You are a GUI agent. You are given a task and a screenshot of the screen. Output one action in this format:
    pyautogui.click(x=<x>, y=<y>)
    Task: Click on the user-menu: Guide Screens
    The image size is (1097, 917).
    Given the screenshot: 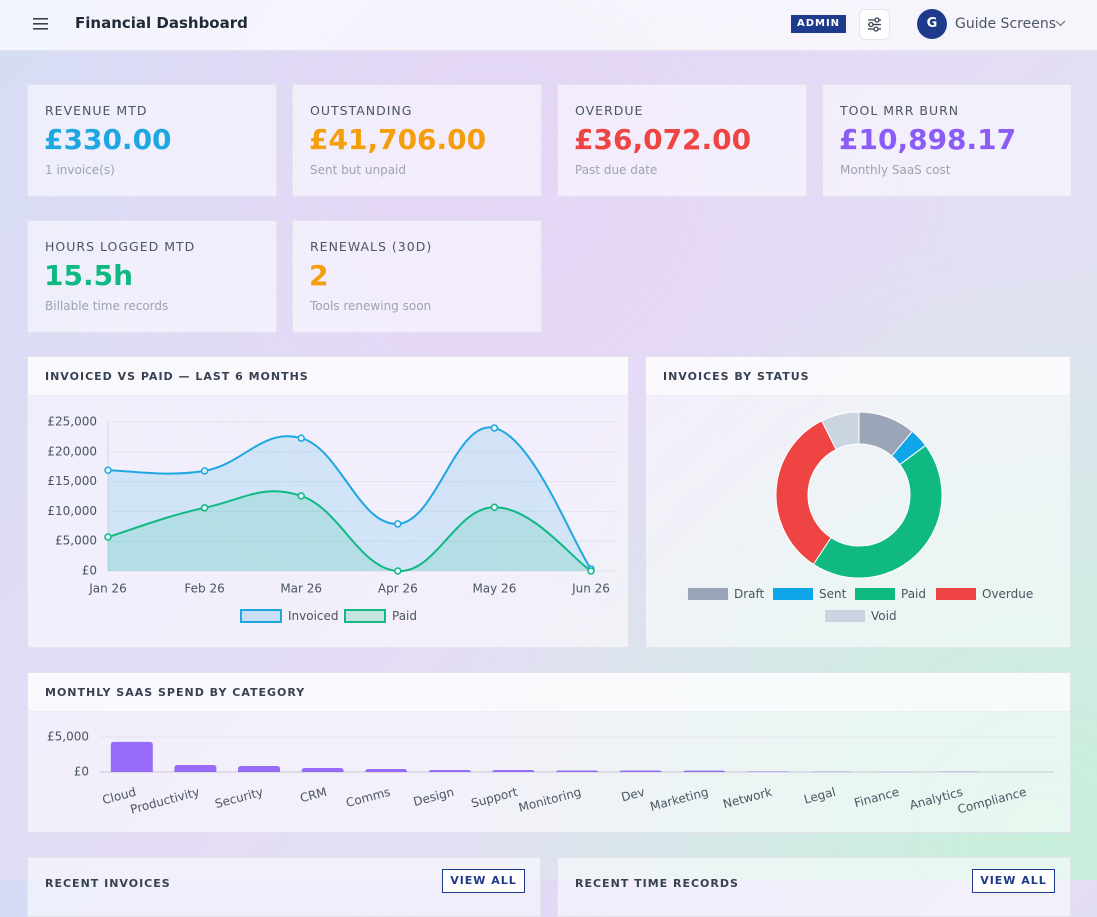 What is the action you would take?
    pyautogui.click(x=1005, y=24)
    